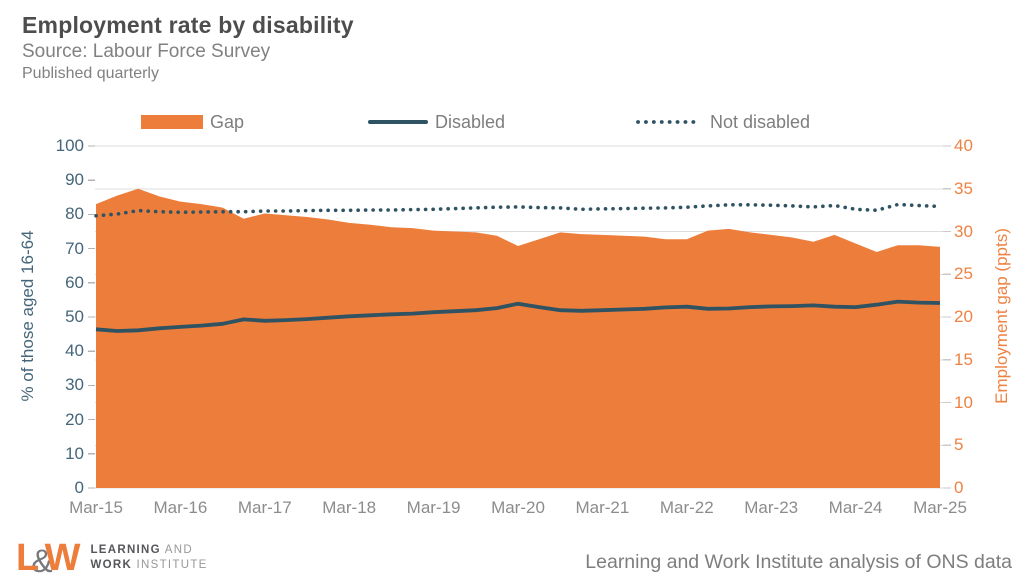 The image size is (1024, 586). Describe the element at coordinates (602, 507) in the screenshot. I see `x-tick-label: Mar-21` at that location.